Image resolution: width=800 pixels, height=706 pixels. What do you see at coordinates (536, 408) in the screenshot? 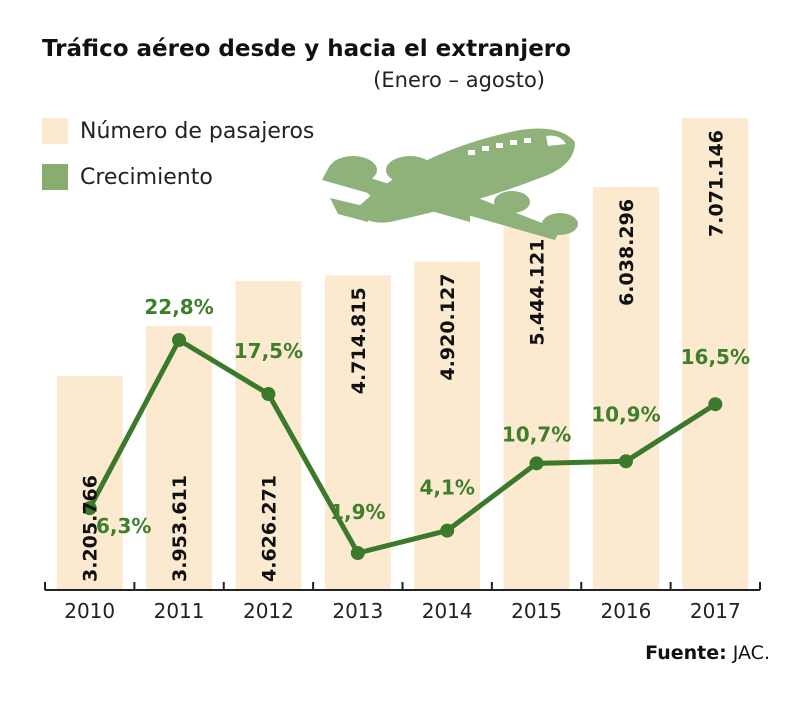
I see `bar-2015` at bounding box center [536, 408].